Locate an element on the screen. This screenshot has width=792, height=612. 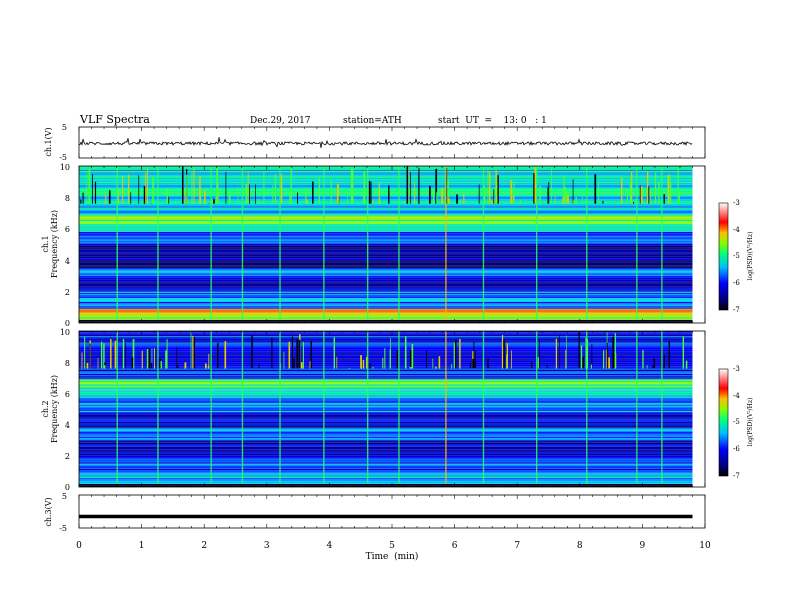
ch2-cbar-tick-minus6: -6 is located at coordinates (736, 449).